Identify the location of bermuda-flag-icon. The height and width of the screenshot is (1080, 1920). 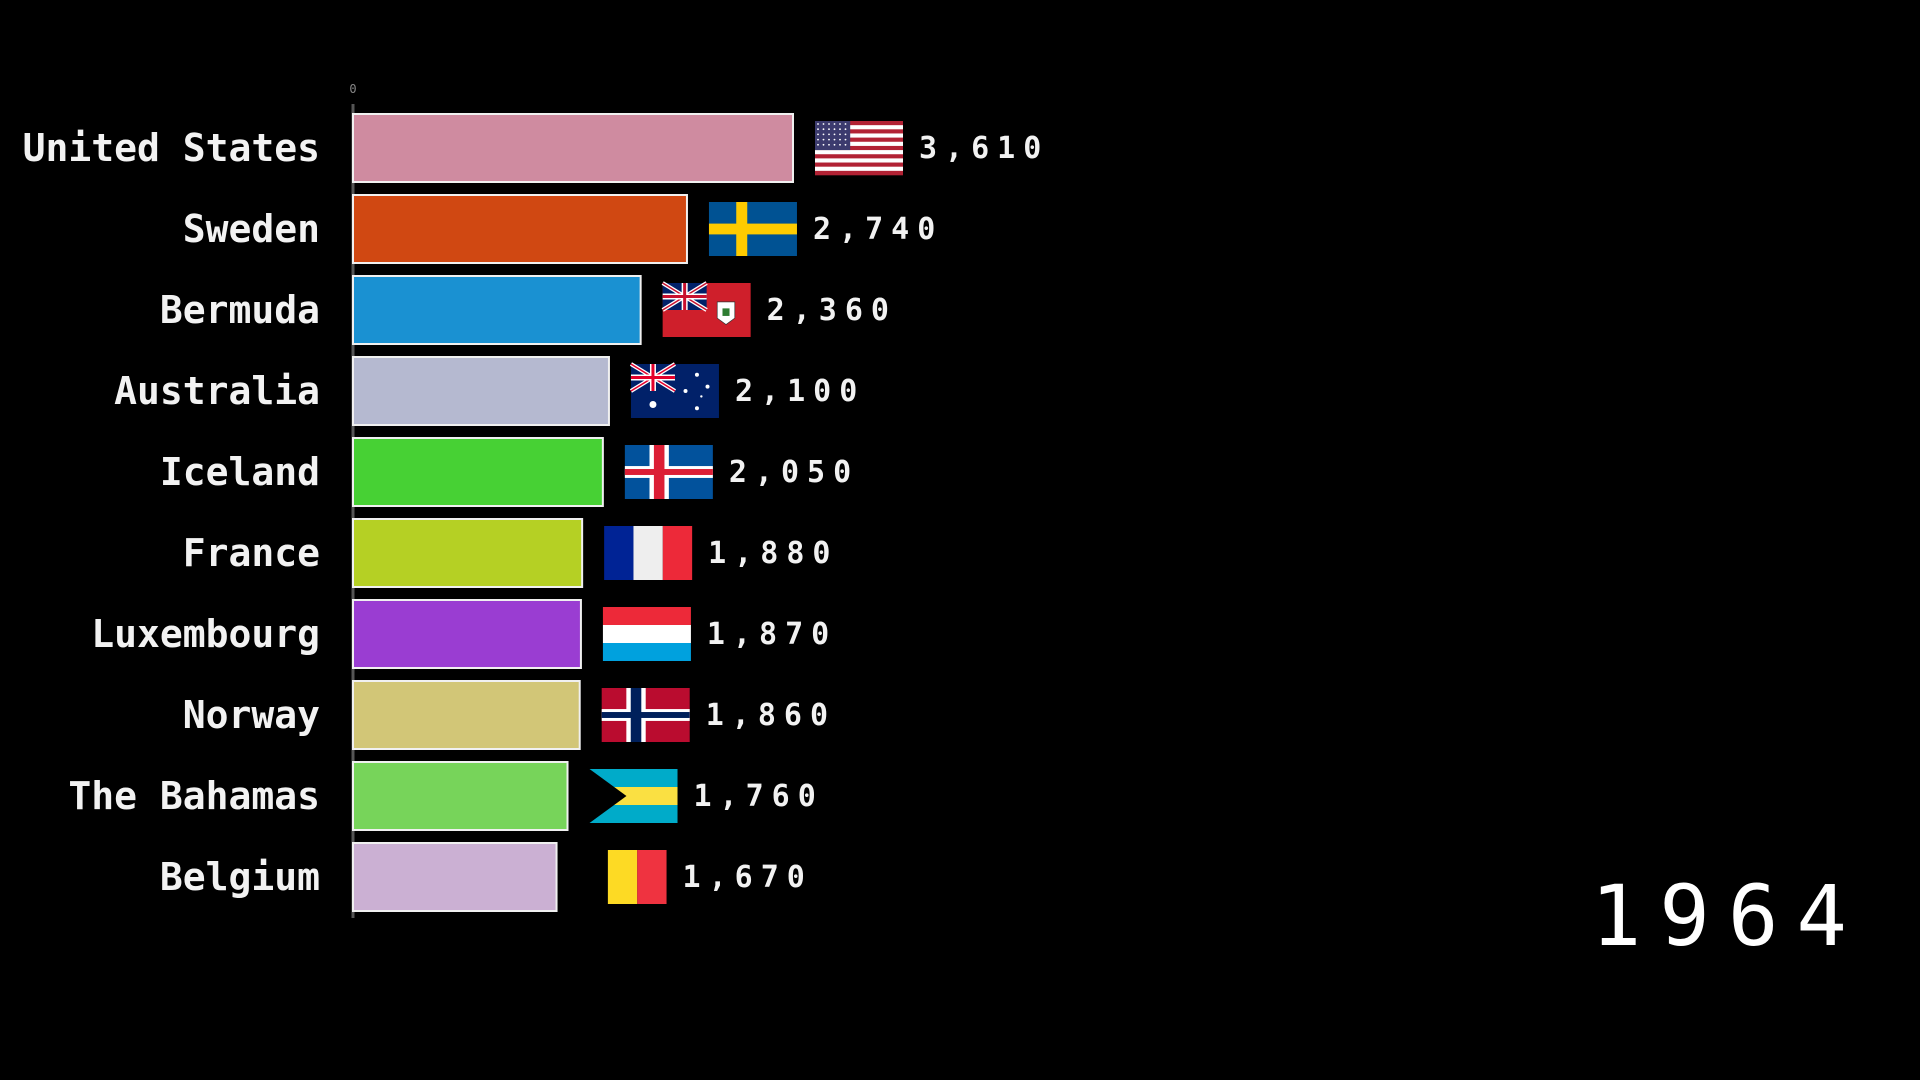
(706, 309).